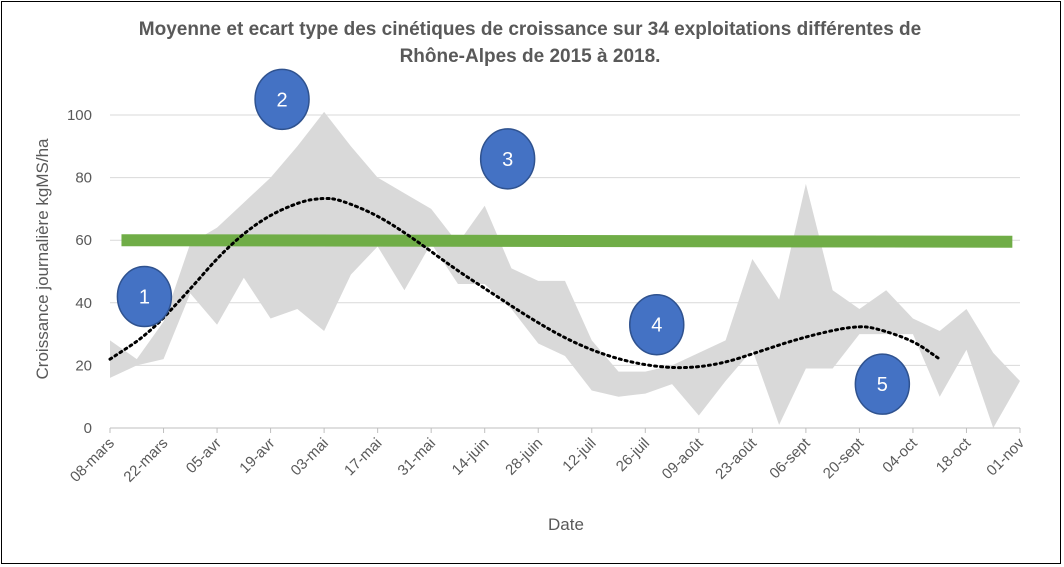 This screenshot has height=567, width=1064. I want to click on y-tick-label: 20, so click(83, 365).